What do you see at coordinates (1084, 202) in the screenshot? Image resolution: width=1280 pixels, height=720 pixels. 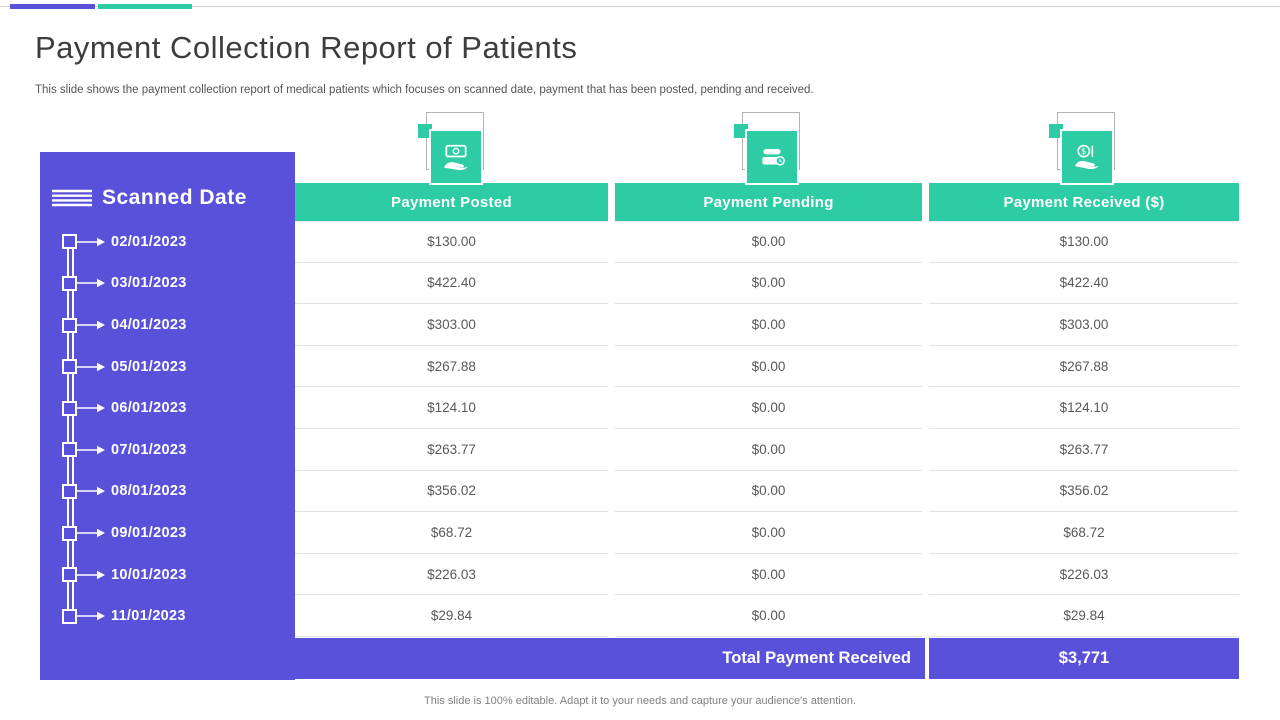 I see `column-header: Payment Received ($)` at bounding box center [1084, 202].